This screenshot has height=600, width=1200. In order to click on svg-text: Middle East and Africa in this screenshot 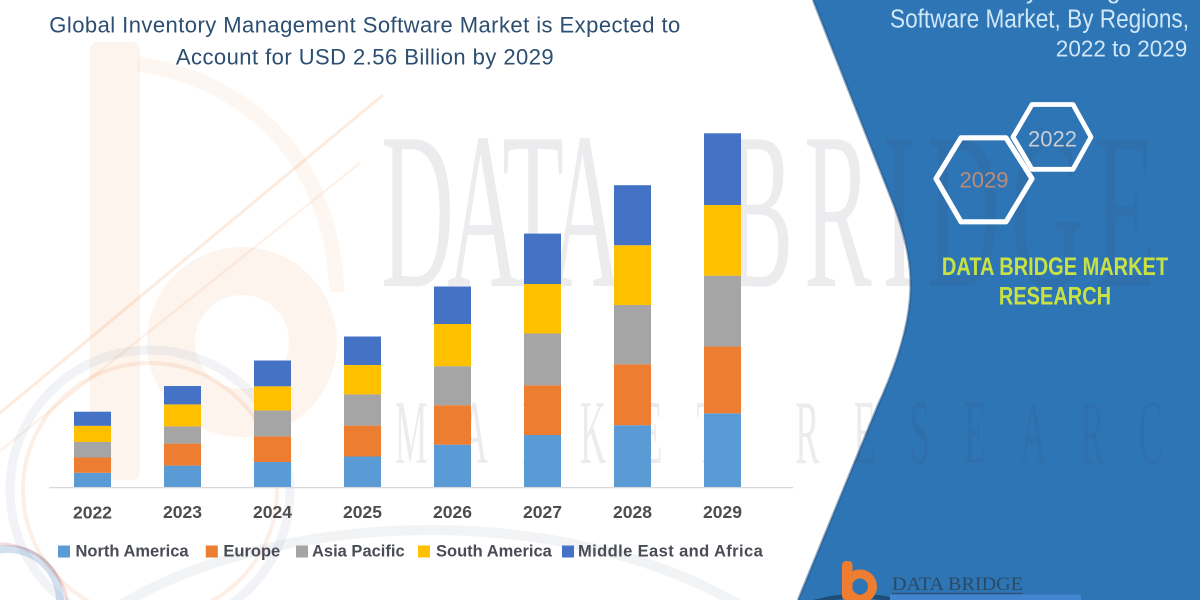, I will do `click(671, 552)`.